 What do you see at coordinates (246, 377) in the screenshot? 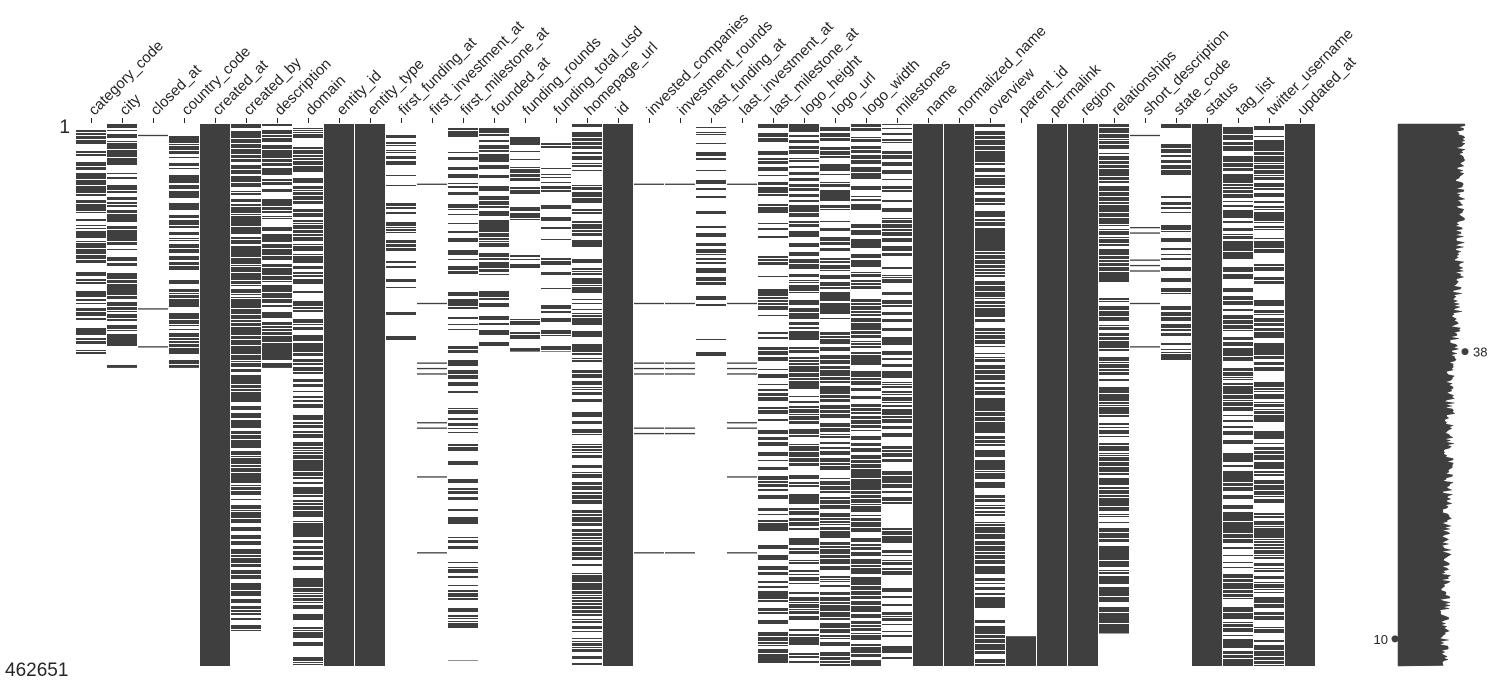
I see `matrix-column-created-by` at bounding box center [246, 377].